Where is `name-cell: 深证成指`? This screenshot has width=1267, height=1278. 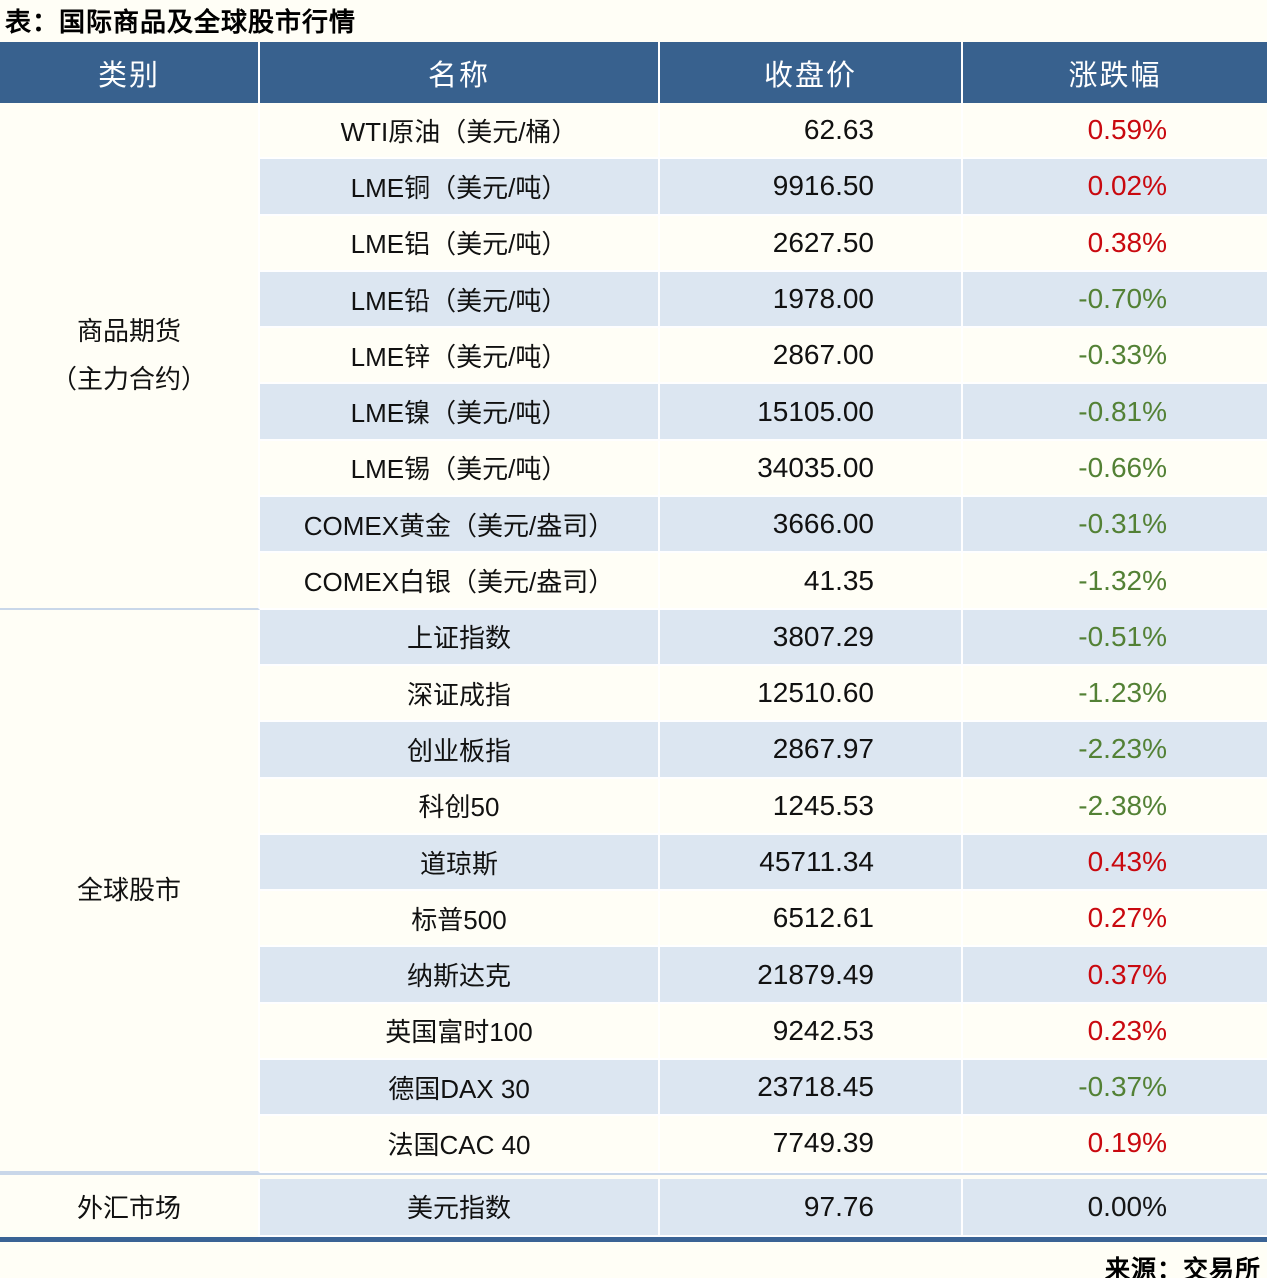 name-cell: 深证成指 is located at coordinates (460, 694).